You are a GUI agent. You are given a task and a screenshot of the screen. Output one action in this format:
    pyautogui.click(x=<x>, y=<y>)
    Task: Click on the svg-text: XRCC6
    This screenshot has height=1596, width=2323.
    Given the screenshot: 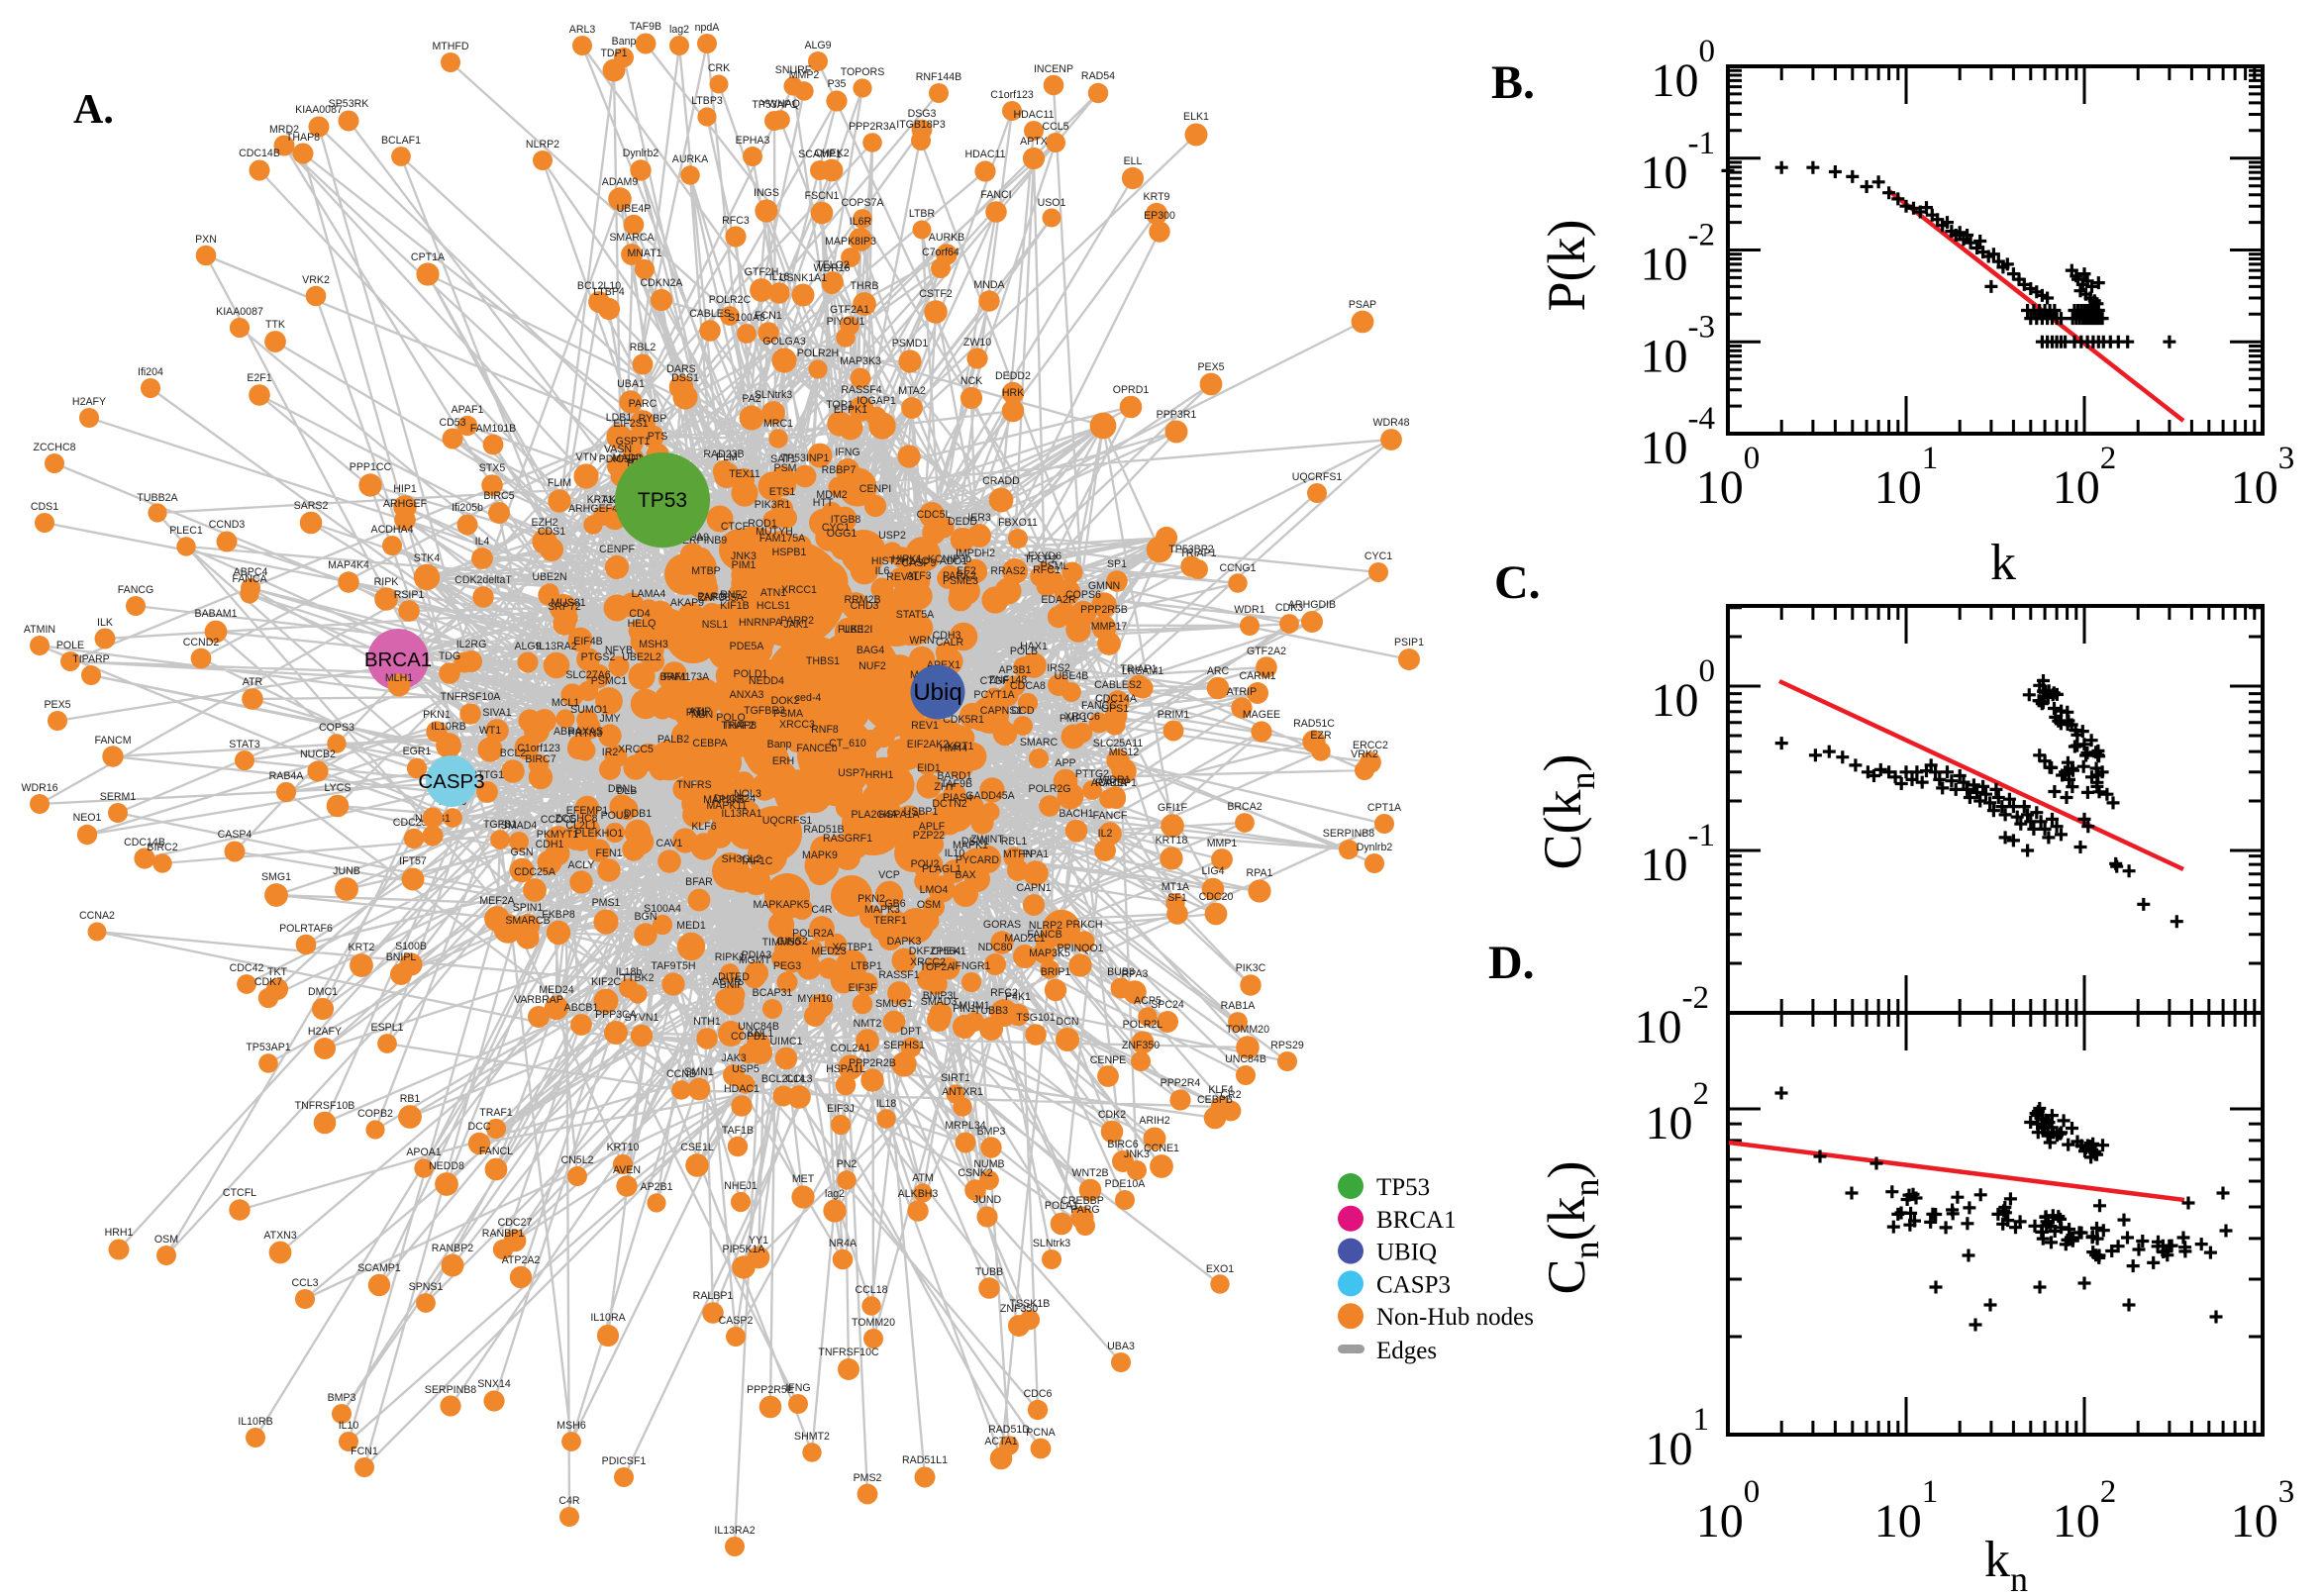 What is the action you would take?
    pyautogui.click(x=1082, y=717)
    